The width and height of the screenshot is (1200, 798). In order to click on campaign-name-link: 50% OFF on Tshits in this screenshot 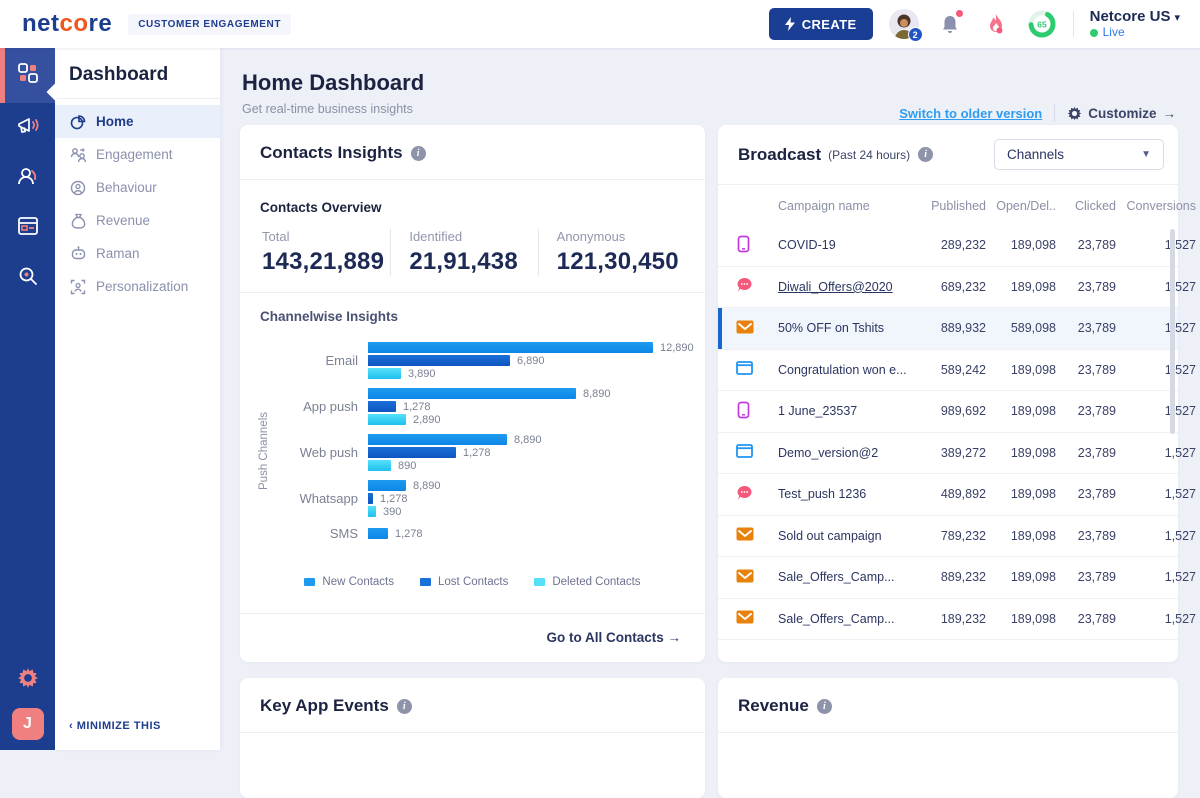, I will do `click(847, 328)`.